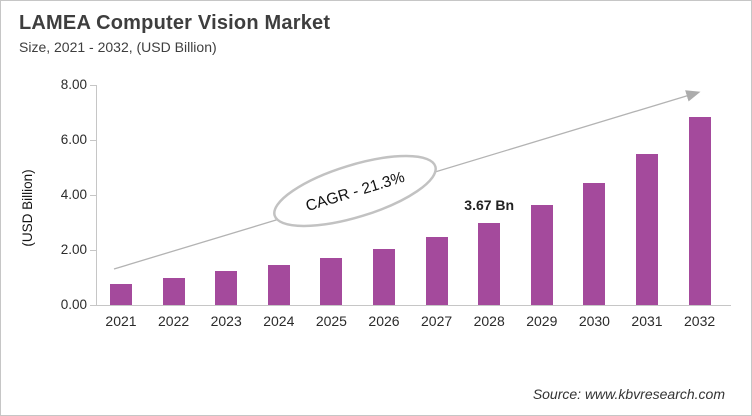 The width and height of the screenshot is (752, 416). I want to click on x-tick-label: 2025, so click(331, 321).